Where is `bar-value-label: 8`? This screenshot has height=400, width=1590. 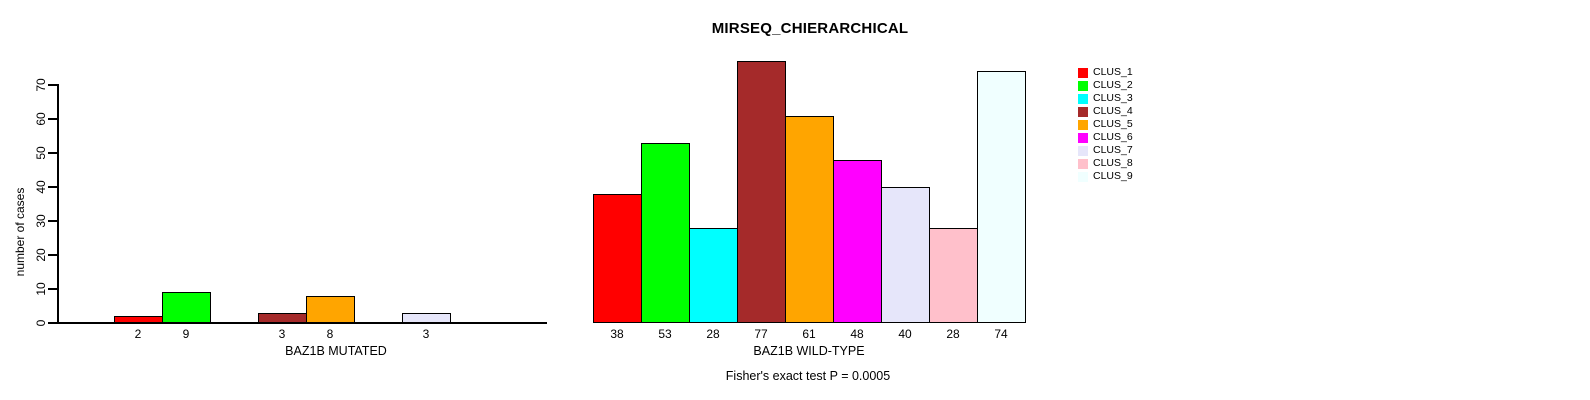
bar-value-label: 8 is located at coordinates (330, 334).